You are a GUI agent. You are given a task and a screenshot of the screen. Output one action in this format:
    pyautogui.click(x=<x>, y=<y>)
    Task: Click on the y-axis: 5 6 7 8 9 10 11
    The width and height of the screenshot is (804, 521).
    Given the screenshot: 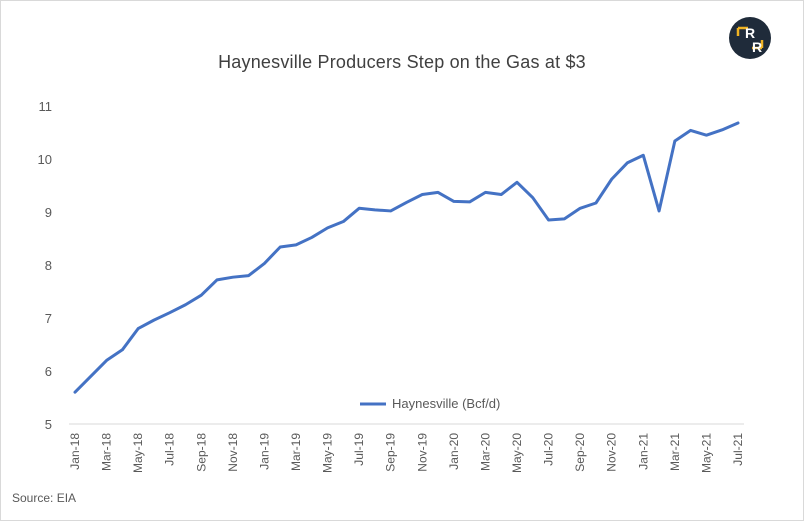 What is the action you would take?
    pyautogui.click(x=45, y=265)
    